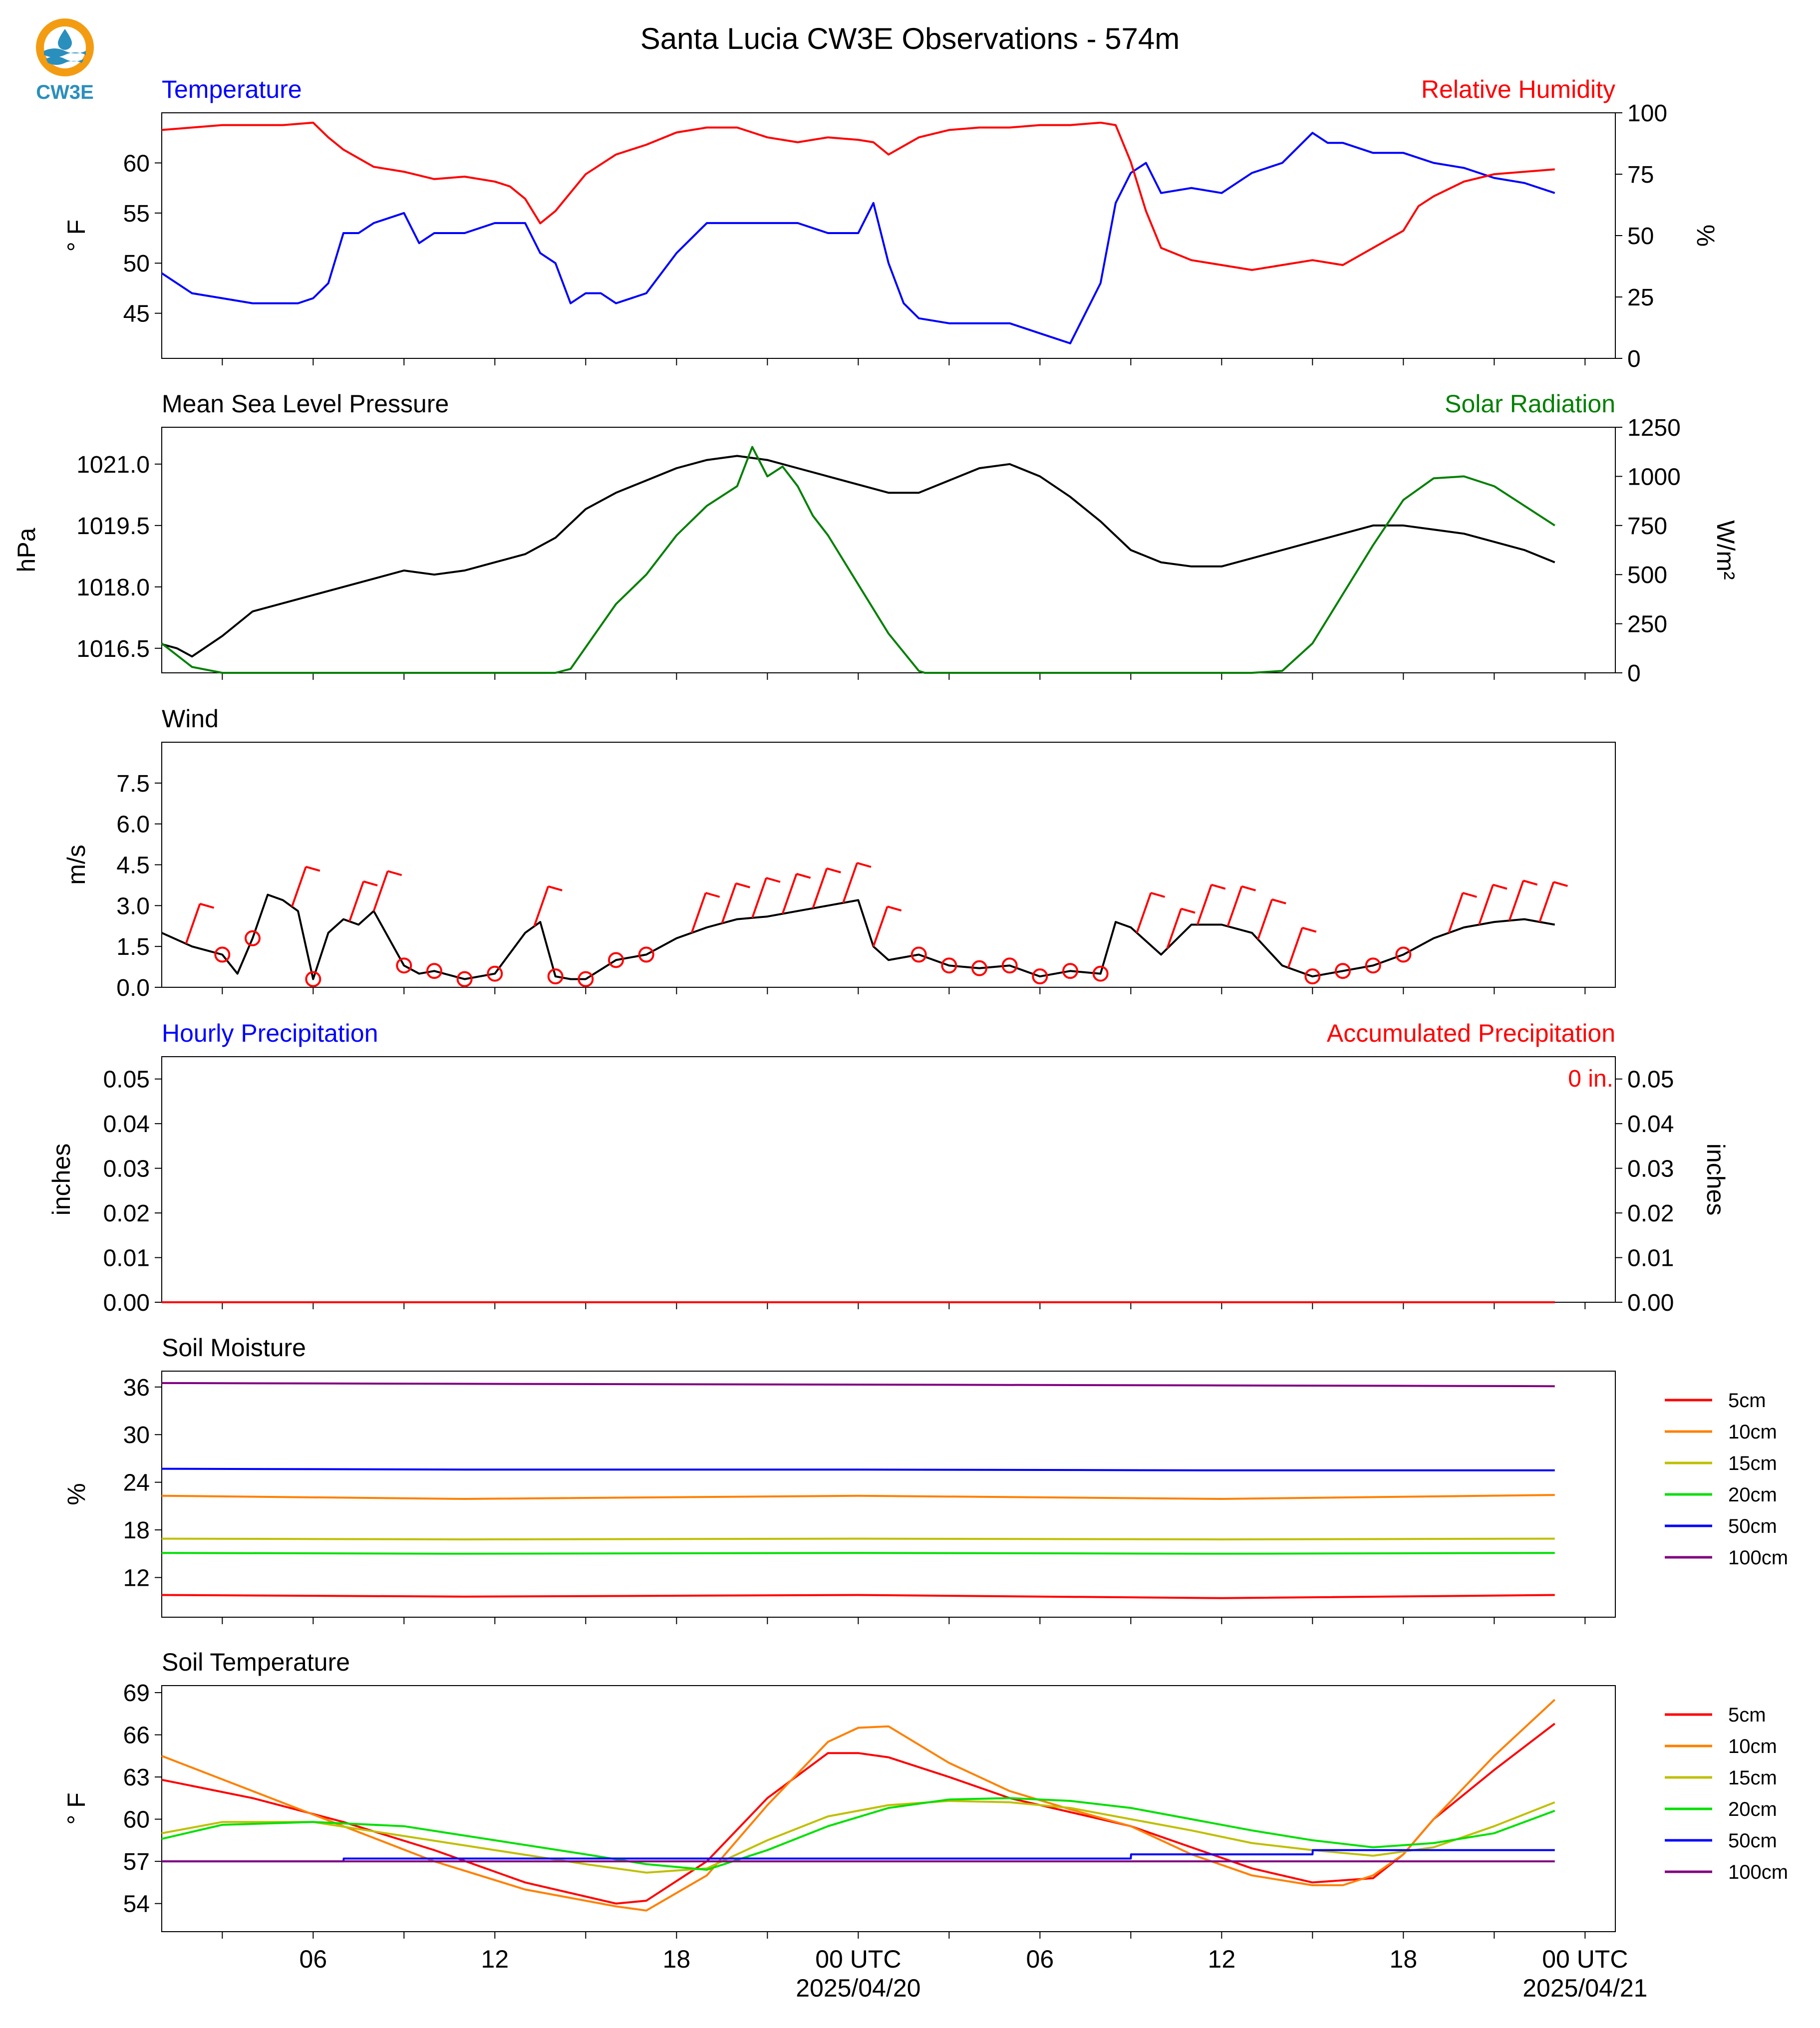 The image size is (1820, 2028). What do you see at coordinates (1716, 1180) in the screenshot?
I see `right-axis-label: inches` at bounding box center [1716, 1180].